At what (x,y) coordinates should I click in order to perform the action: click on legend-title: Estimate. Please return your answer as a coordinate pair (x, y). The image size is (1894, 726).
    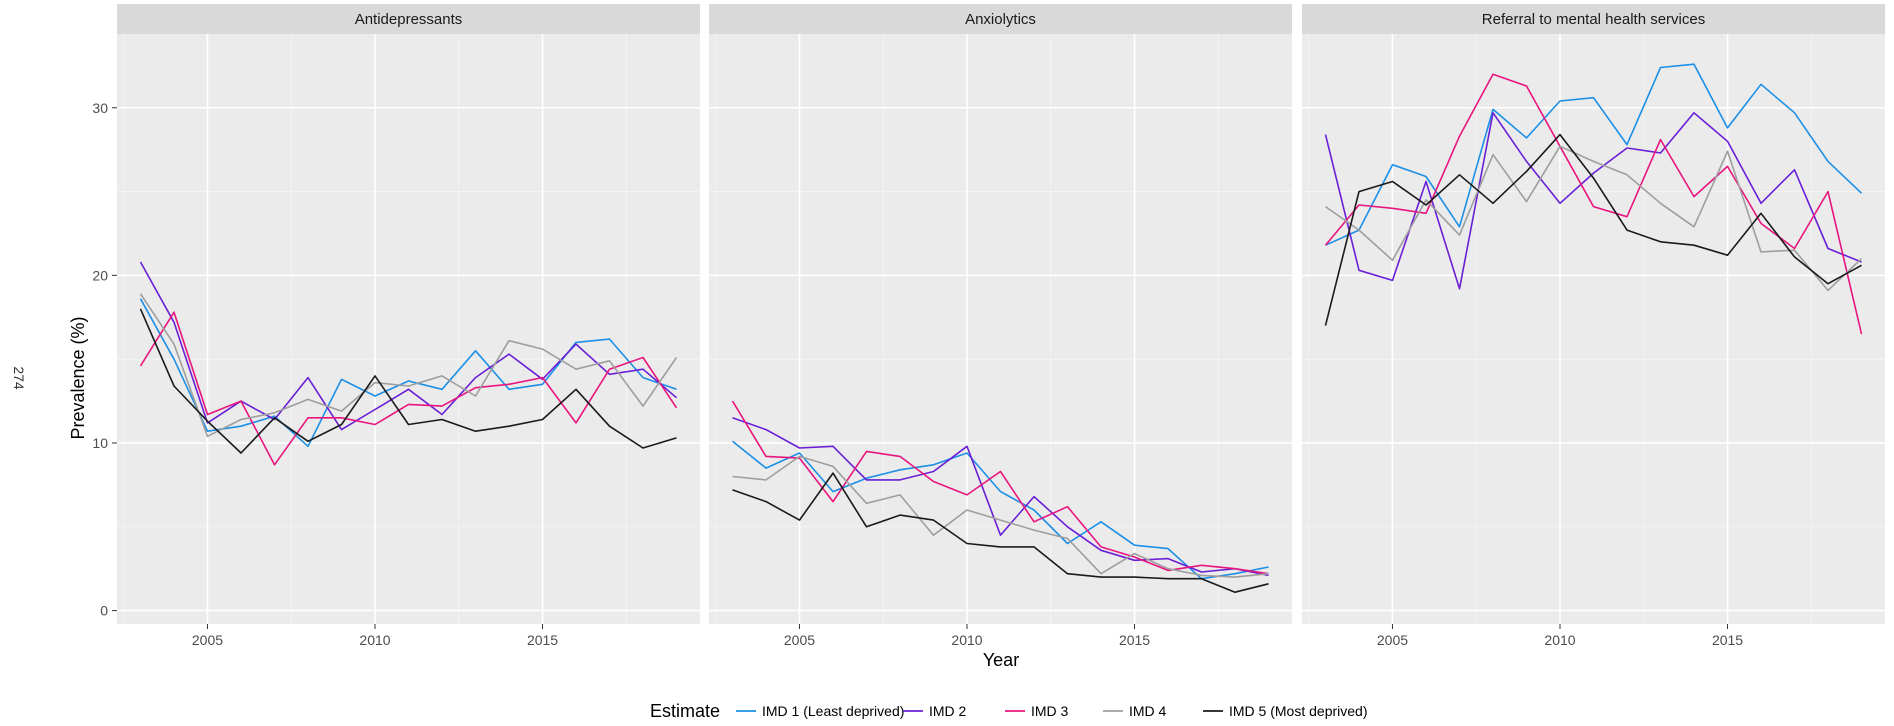
    Looking at the image, I should click on (685, 711).